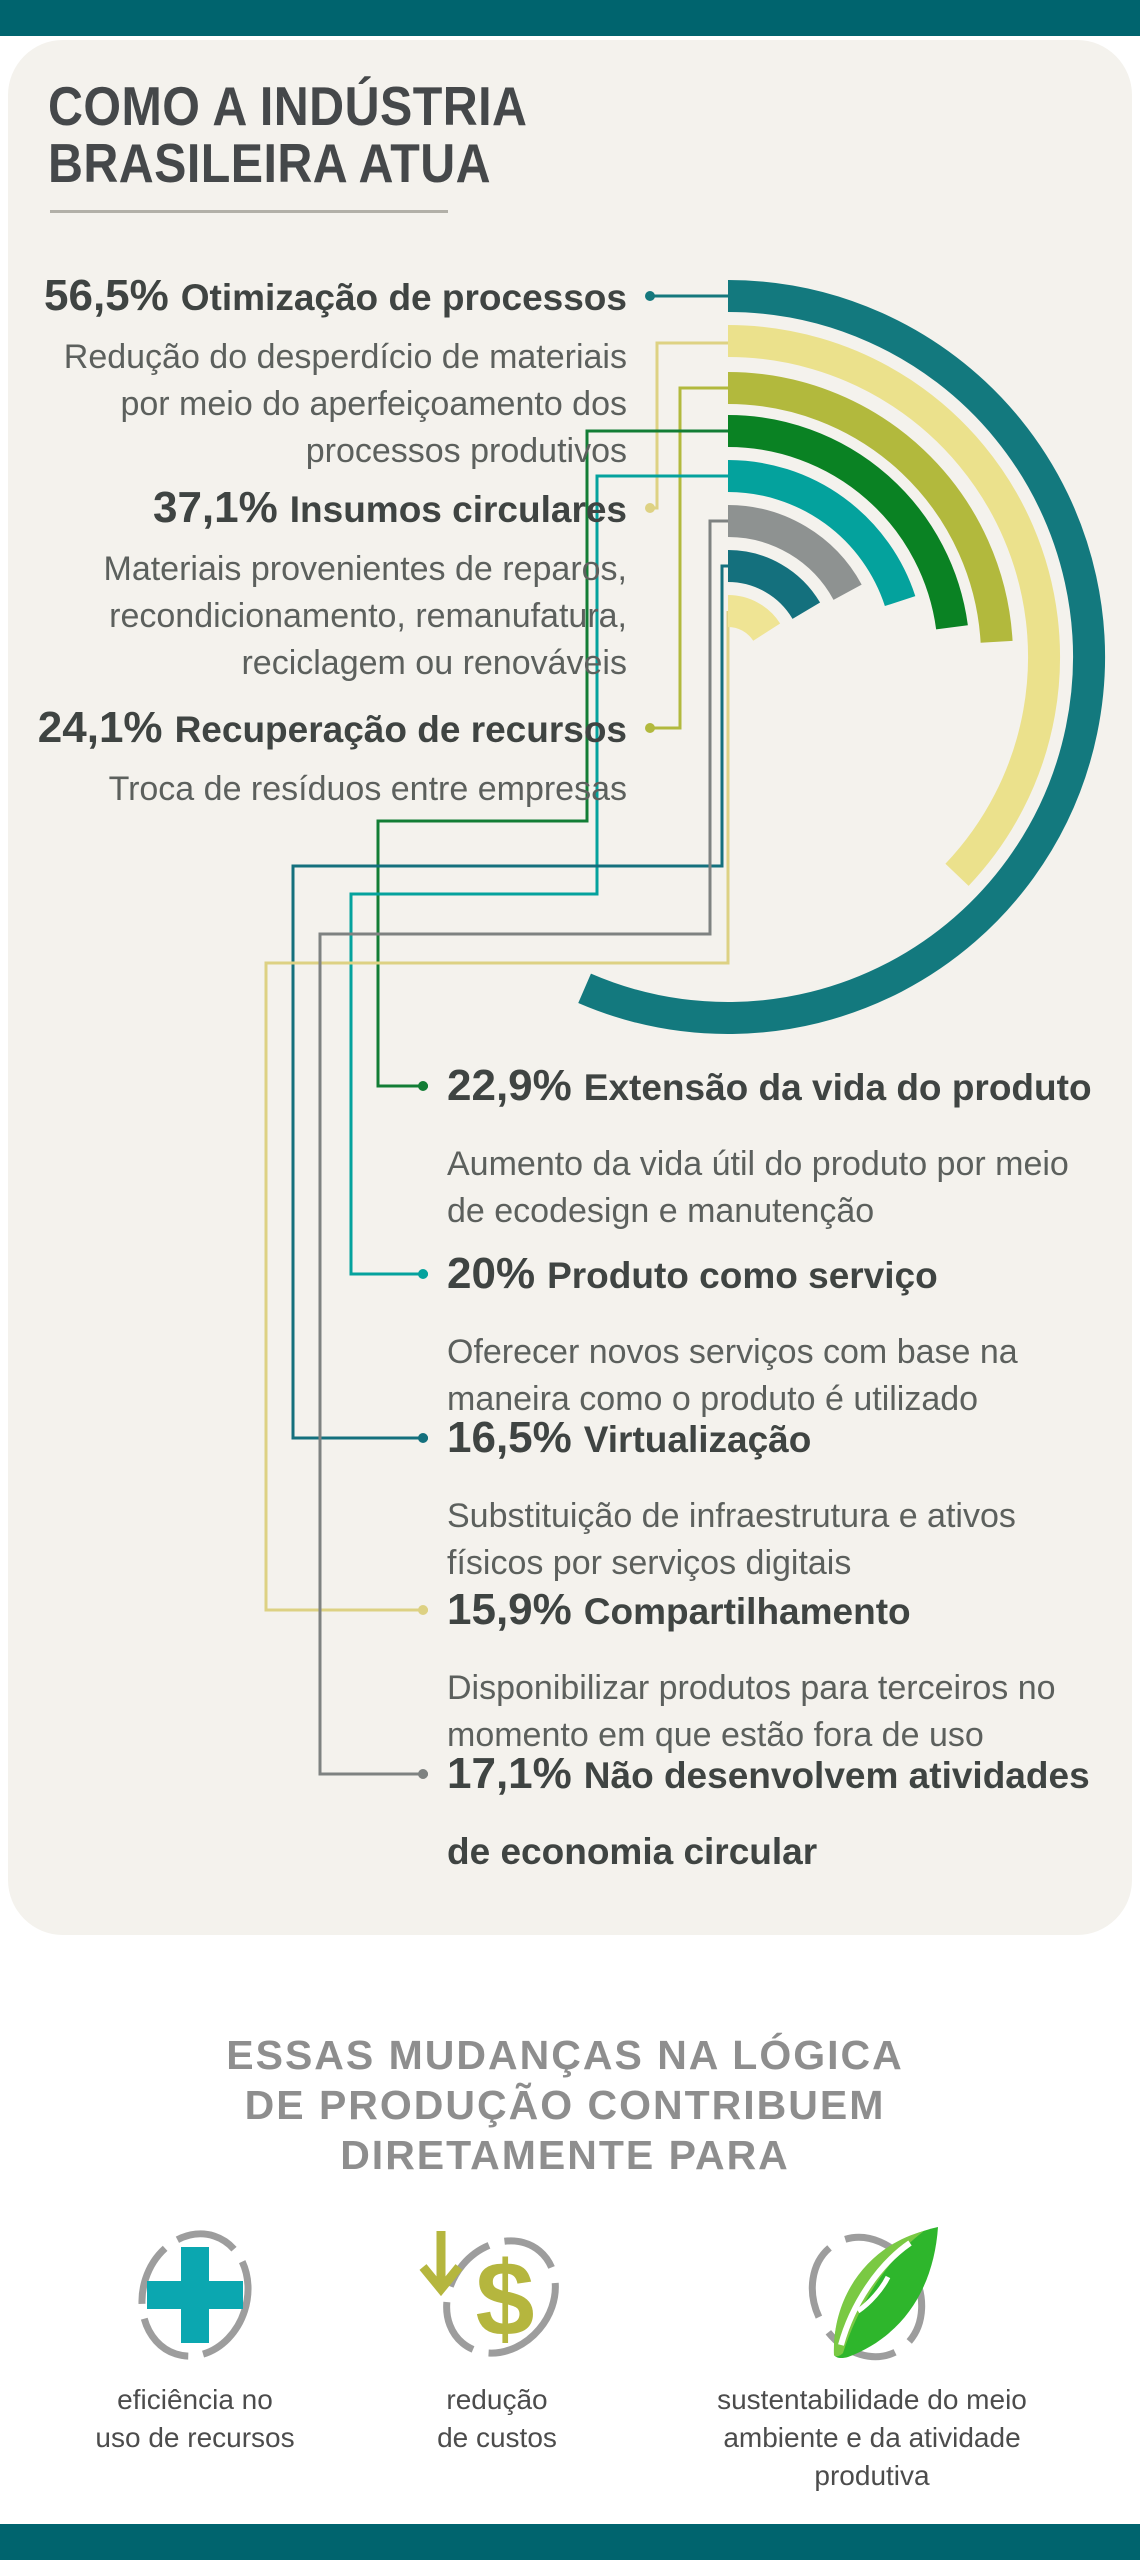  I want to click on label-percent: 20%, so click(491, 1273).